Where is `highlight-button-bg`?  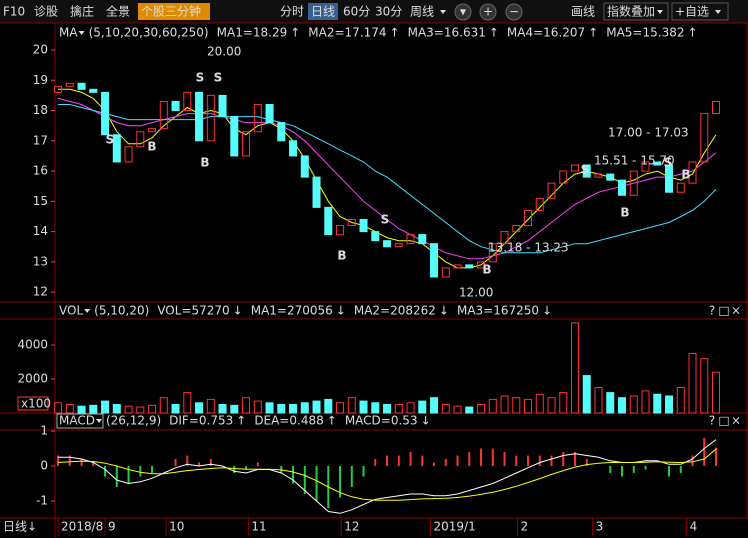
highlight-button-bg is located at coordinates (174, 11).